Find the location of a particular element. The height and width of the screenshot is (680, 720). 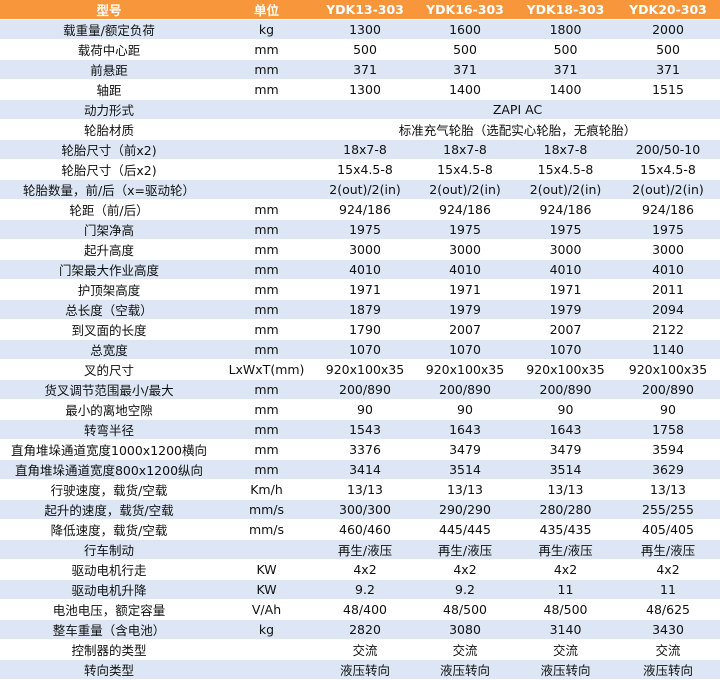

table-row: 行车制动 再生/液压 再生/液压 再生/液压 再生/液压 is located at coordinates (360, 549).